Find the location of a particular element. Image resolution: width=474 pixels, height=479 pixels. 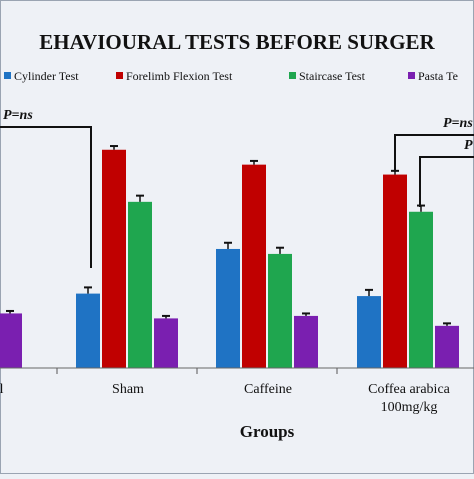

x-tick-label: ol is located at coordinates (2, 389).